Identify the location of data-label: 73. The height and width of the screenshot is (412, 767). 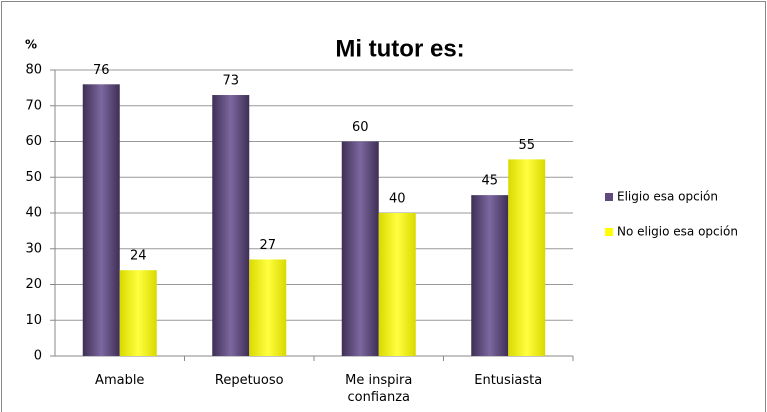
(230, 81).